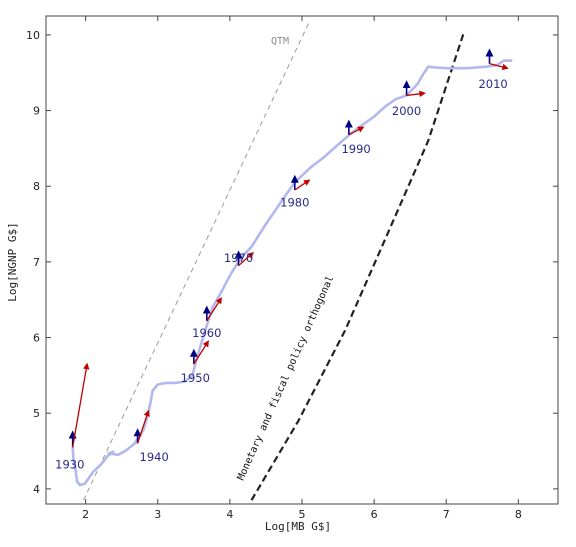  What do you see at coordinates (518, 514) in the screenshot?
I see `x-tick-label: 8` at bounding box center [518, 514].